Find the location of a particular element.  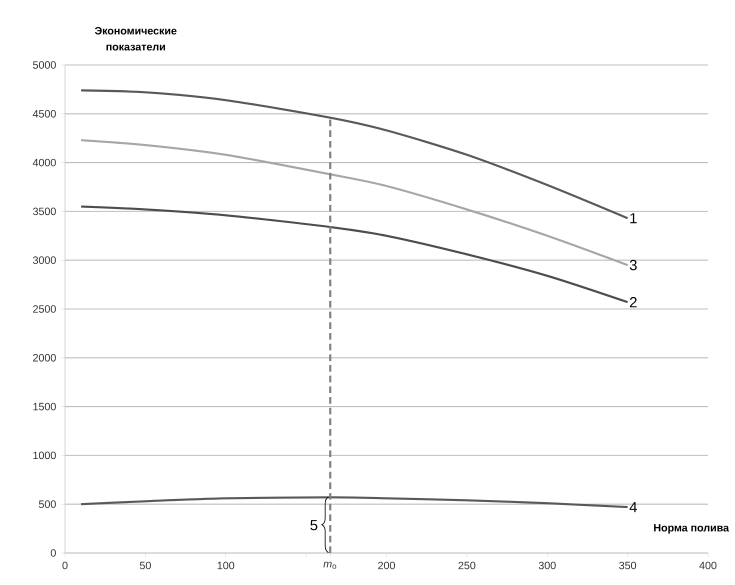

annotation: 5 is located at coordinates (314, 525).